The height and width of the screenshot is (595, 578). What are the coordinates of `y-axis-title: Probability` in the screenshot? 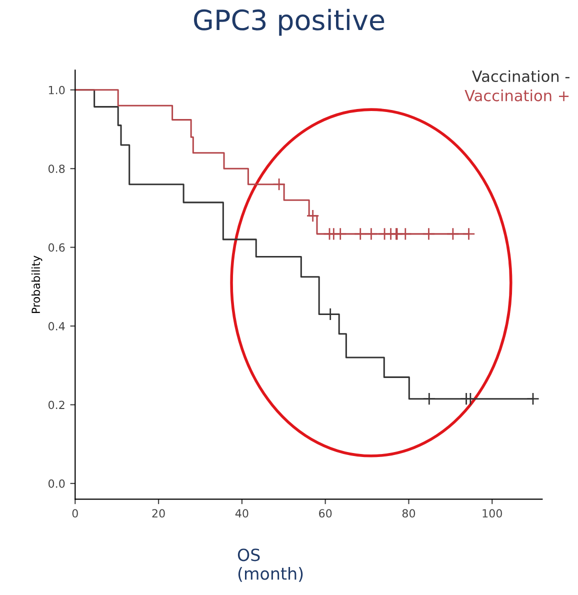 It's located at (36, 284).